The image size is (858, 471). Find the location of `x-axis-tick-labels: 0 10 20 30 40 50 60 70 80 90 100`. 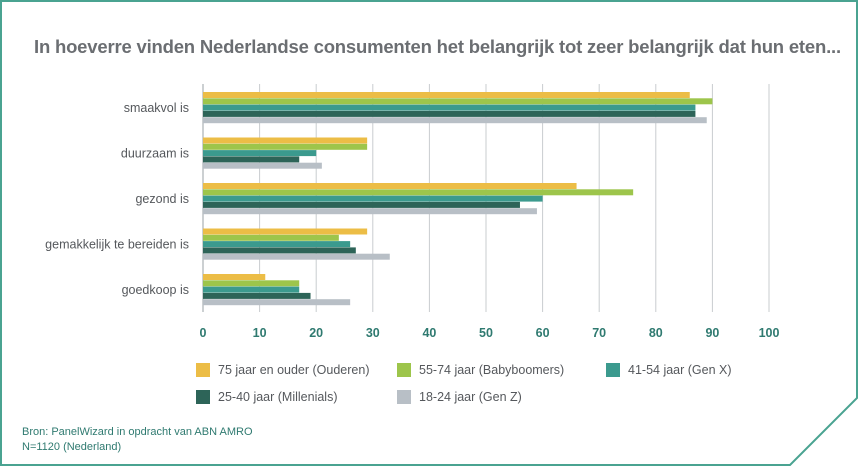

x-axis-tick-labels: 0 10 20 30 40 50 60 70 80 90 100 is located at coordinates (490, 333).